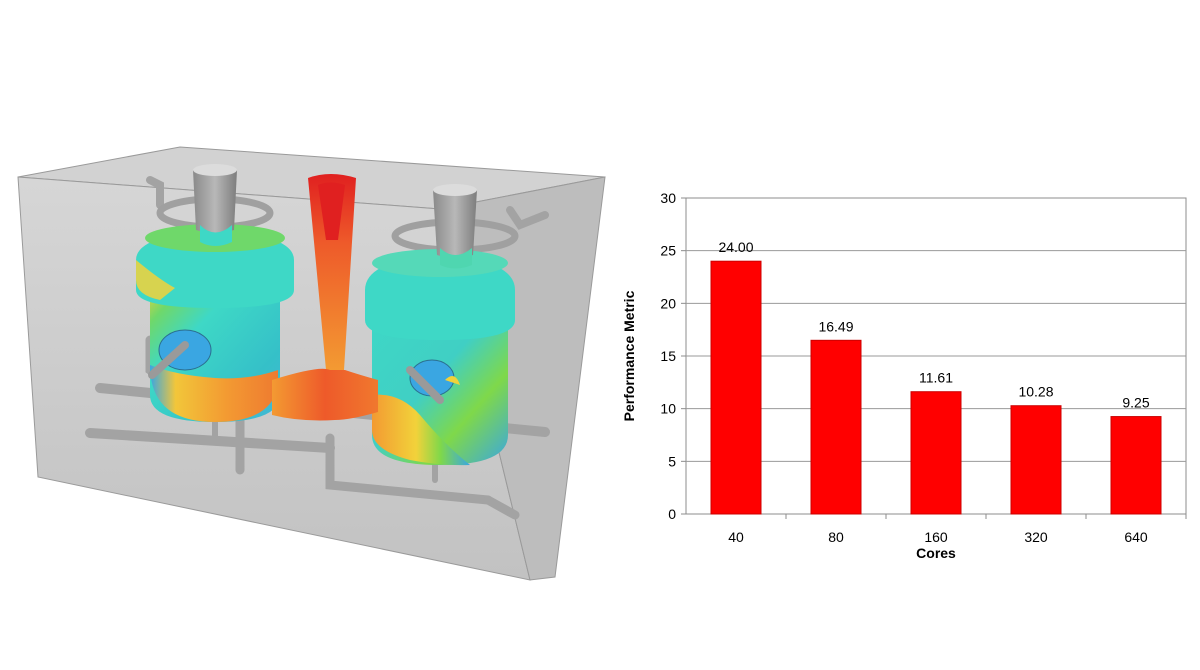 This screenshot has width=1200, height=670. Describe the element at coordinates (629, 355) in the screenshot. I see `y-axis-title: Performance Metric` at that location.